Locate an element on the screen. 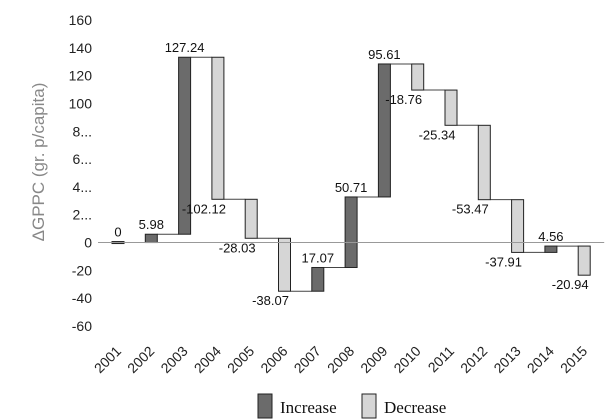  y-tick-label: 0 is located at coordinates (88, 243).